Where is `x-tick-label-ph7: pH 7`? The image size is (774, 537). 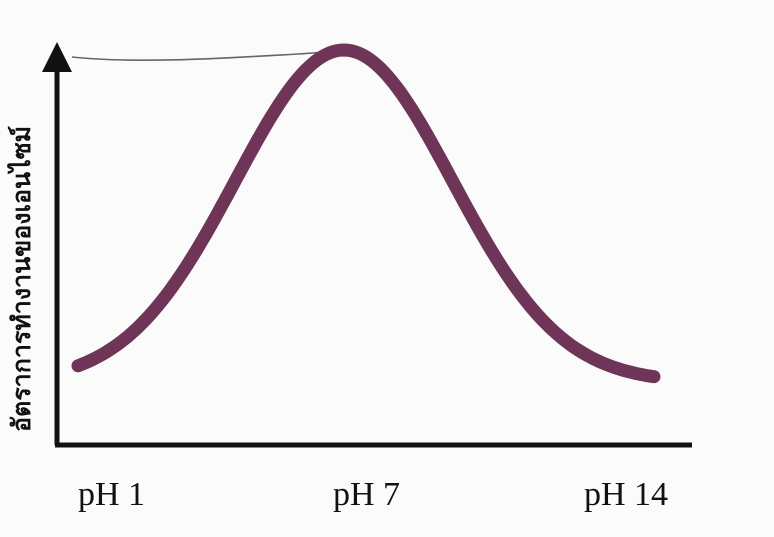
x-tick-label-ph7: pH 7 is located at coordinates (366, 494).